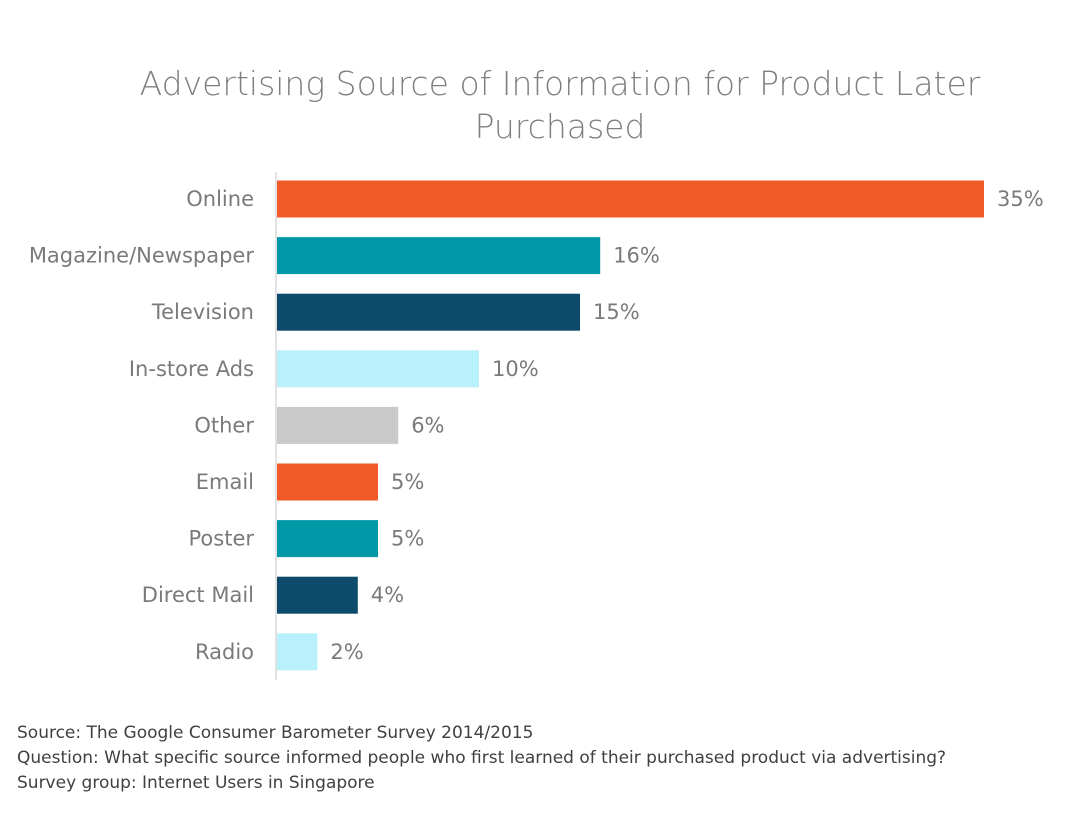  I want to click on category-label: Television, so click(202, 312).